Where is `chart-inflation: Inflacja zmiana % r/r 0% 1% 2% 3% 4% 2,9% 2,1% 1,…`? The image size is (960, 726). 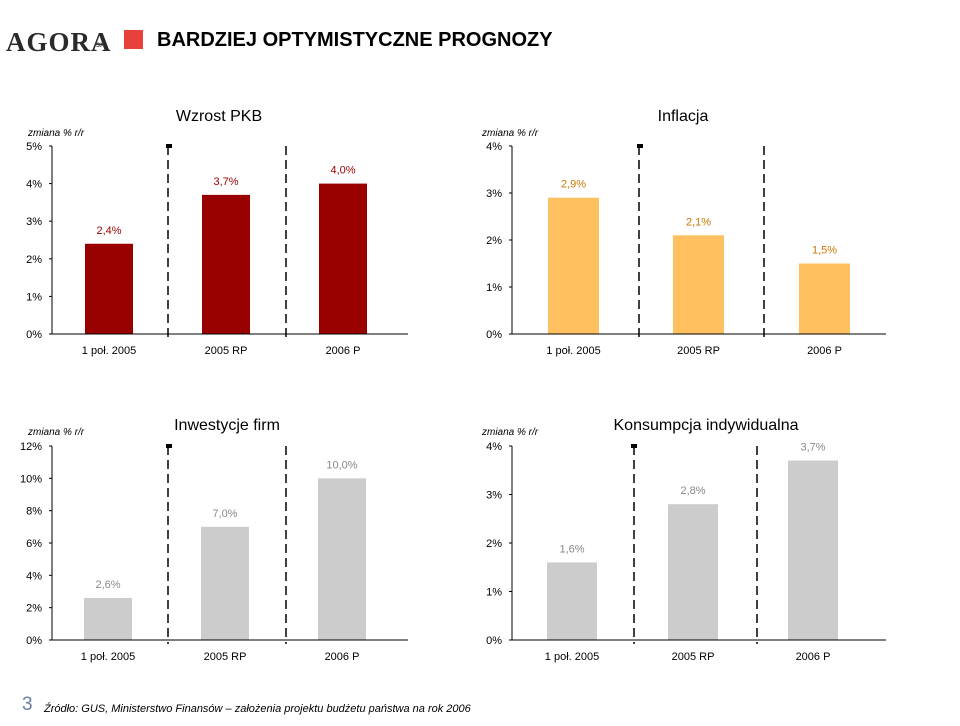 chart-inflation: Inflacja zmiana % r/r 0% 1% 2% 3% 4% 2,9% 2,1% 1,… is located at coordinates (683, 232).